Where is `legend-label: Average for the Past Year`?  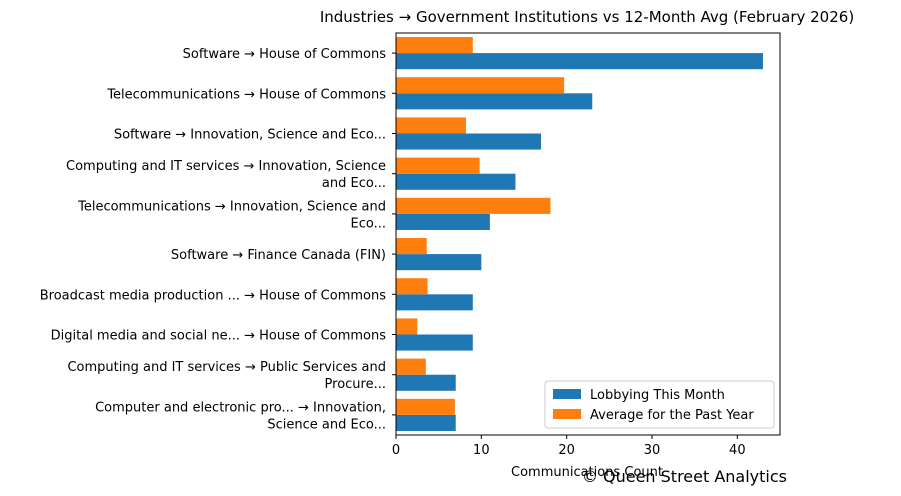
legend-label: Average for the Past Year is located at coordinates (672, 415).